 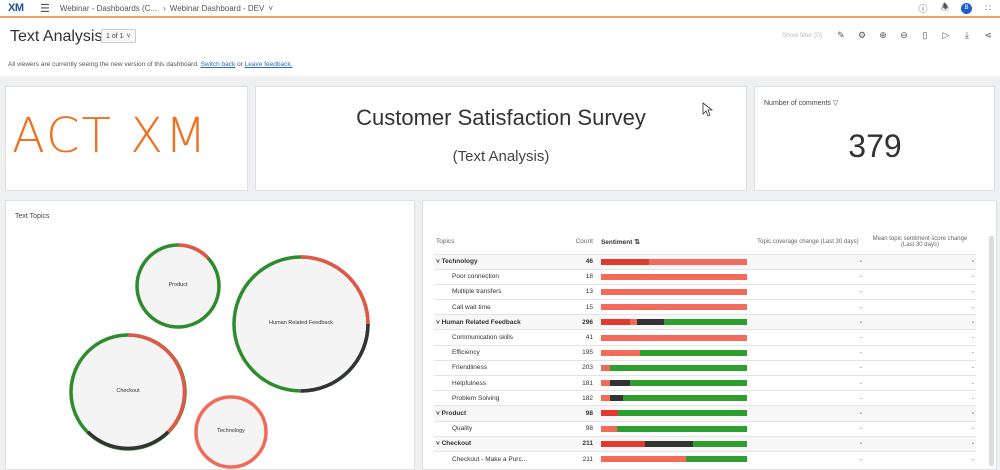 I want to click on table-row: Communication skills 41 - -, so click(x=705, y=337).